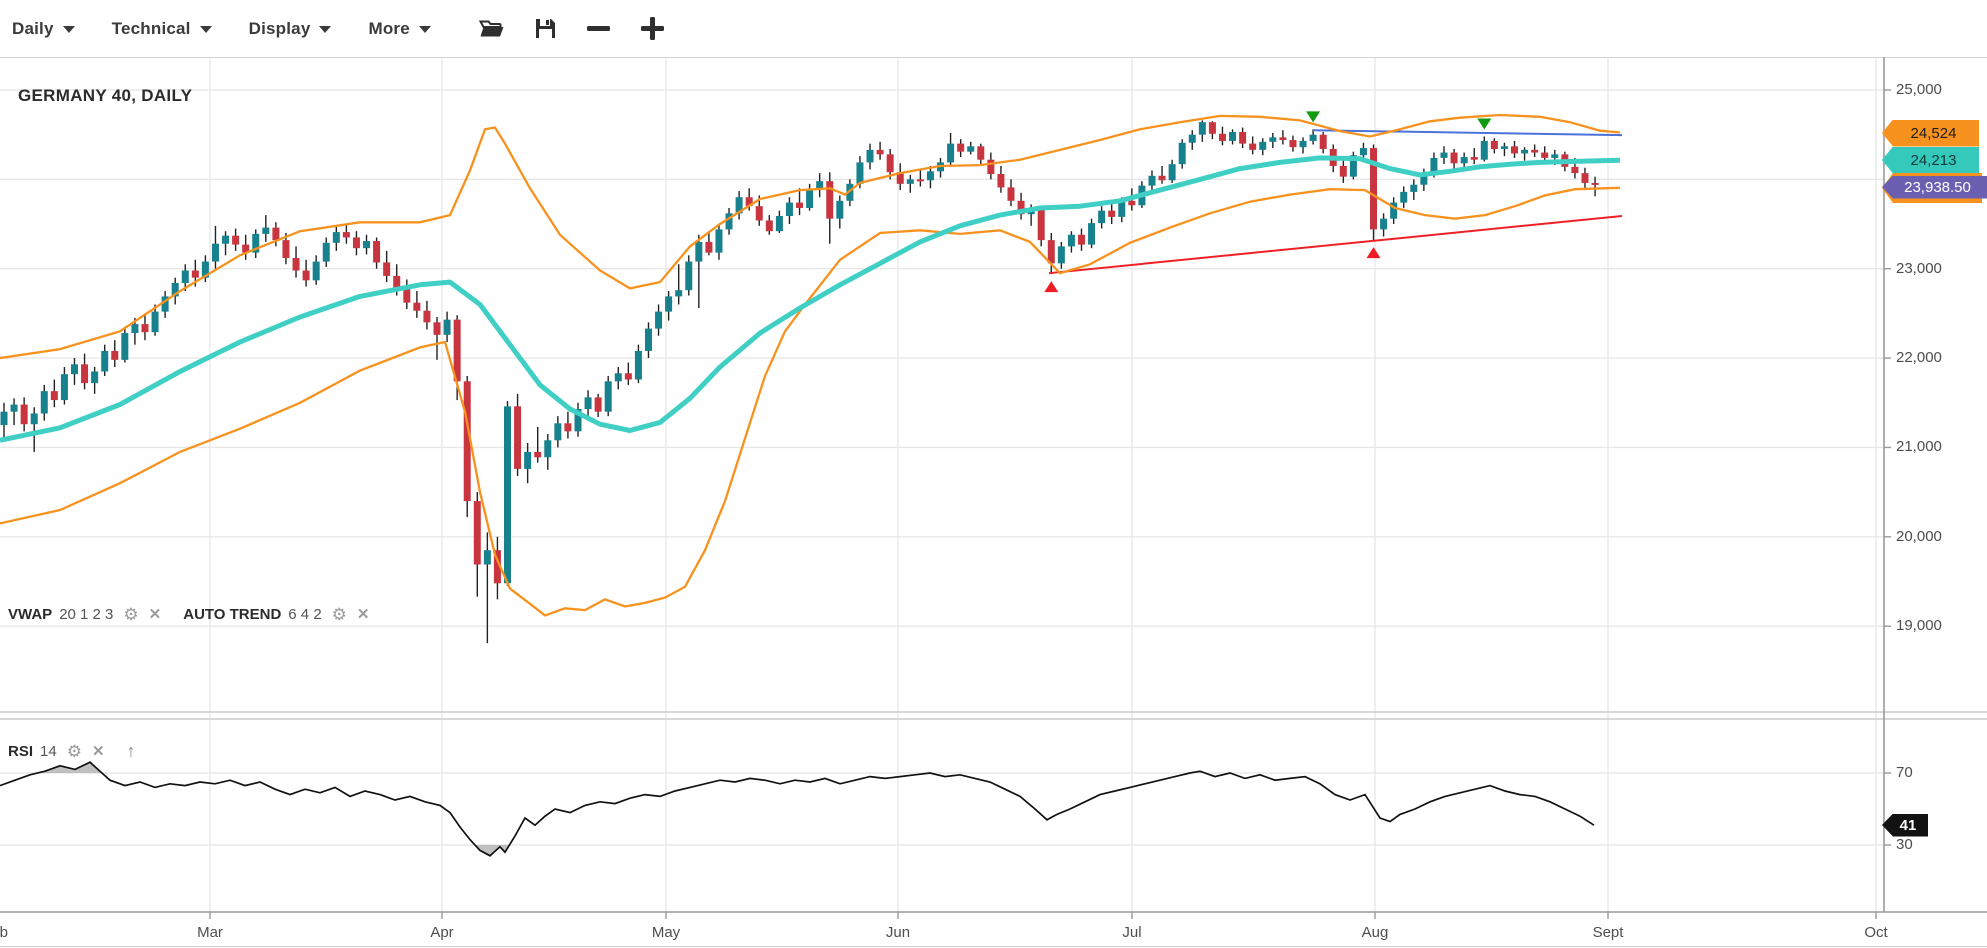  Describe the element at coordinates (399, 29) in the screenshot. I see `more-menu: More` at that location.